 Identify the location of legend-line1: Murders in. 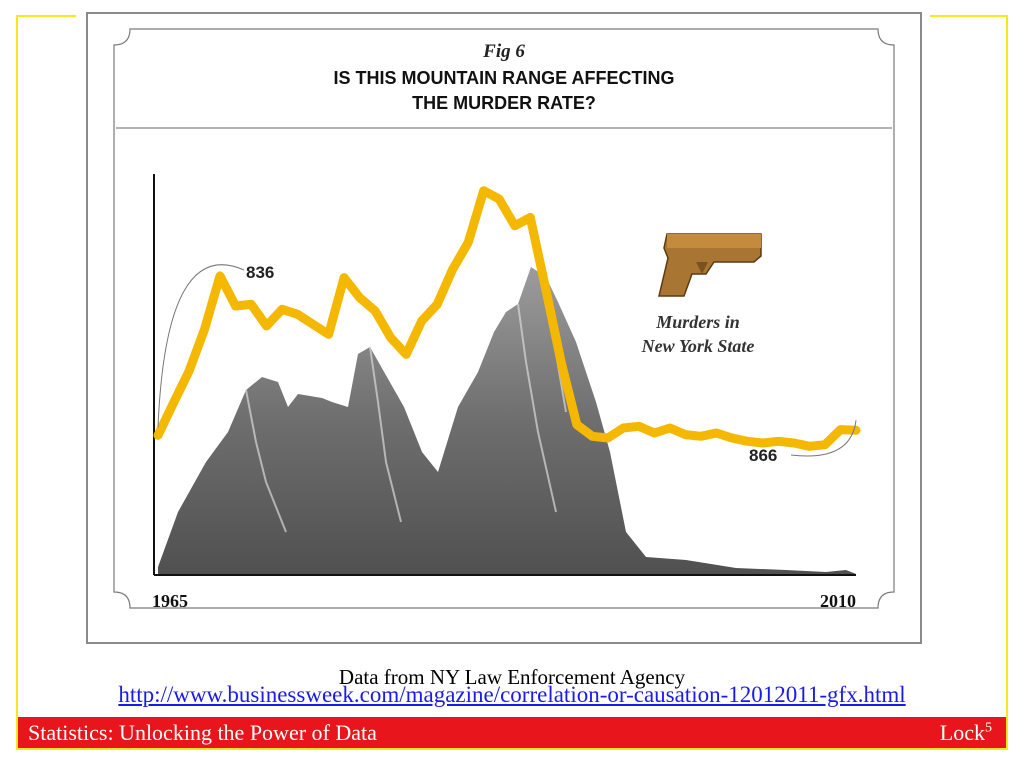
(697, 322).